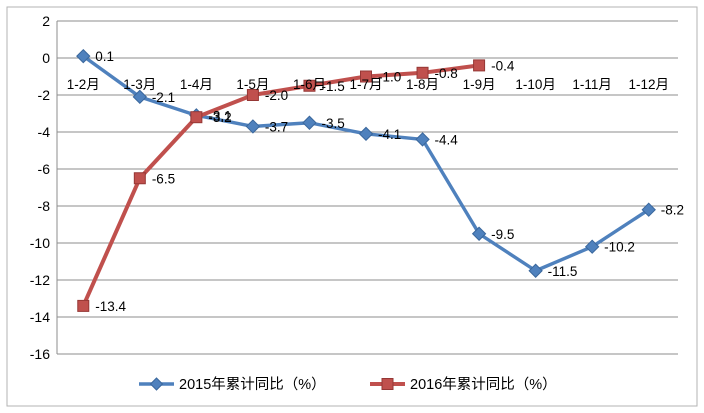 The width and height of the screenshot is (704, 413). I want to click on data-label: -8.2, so click(672, 210).